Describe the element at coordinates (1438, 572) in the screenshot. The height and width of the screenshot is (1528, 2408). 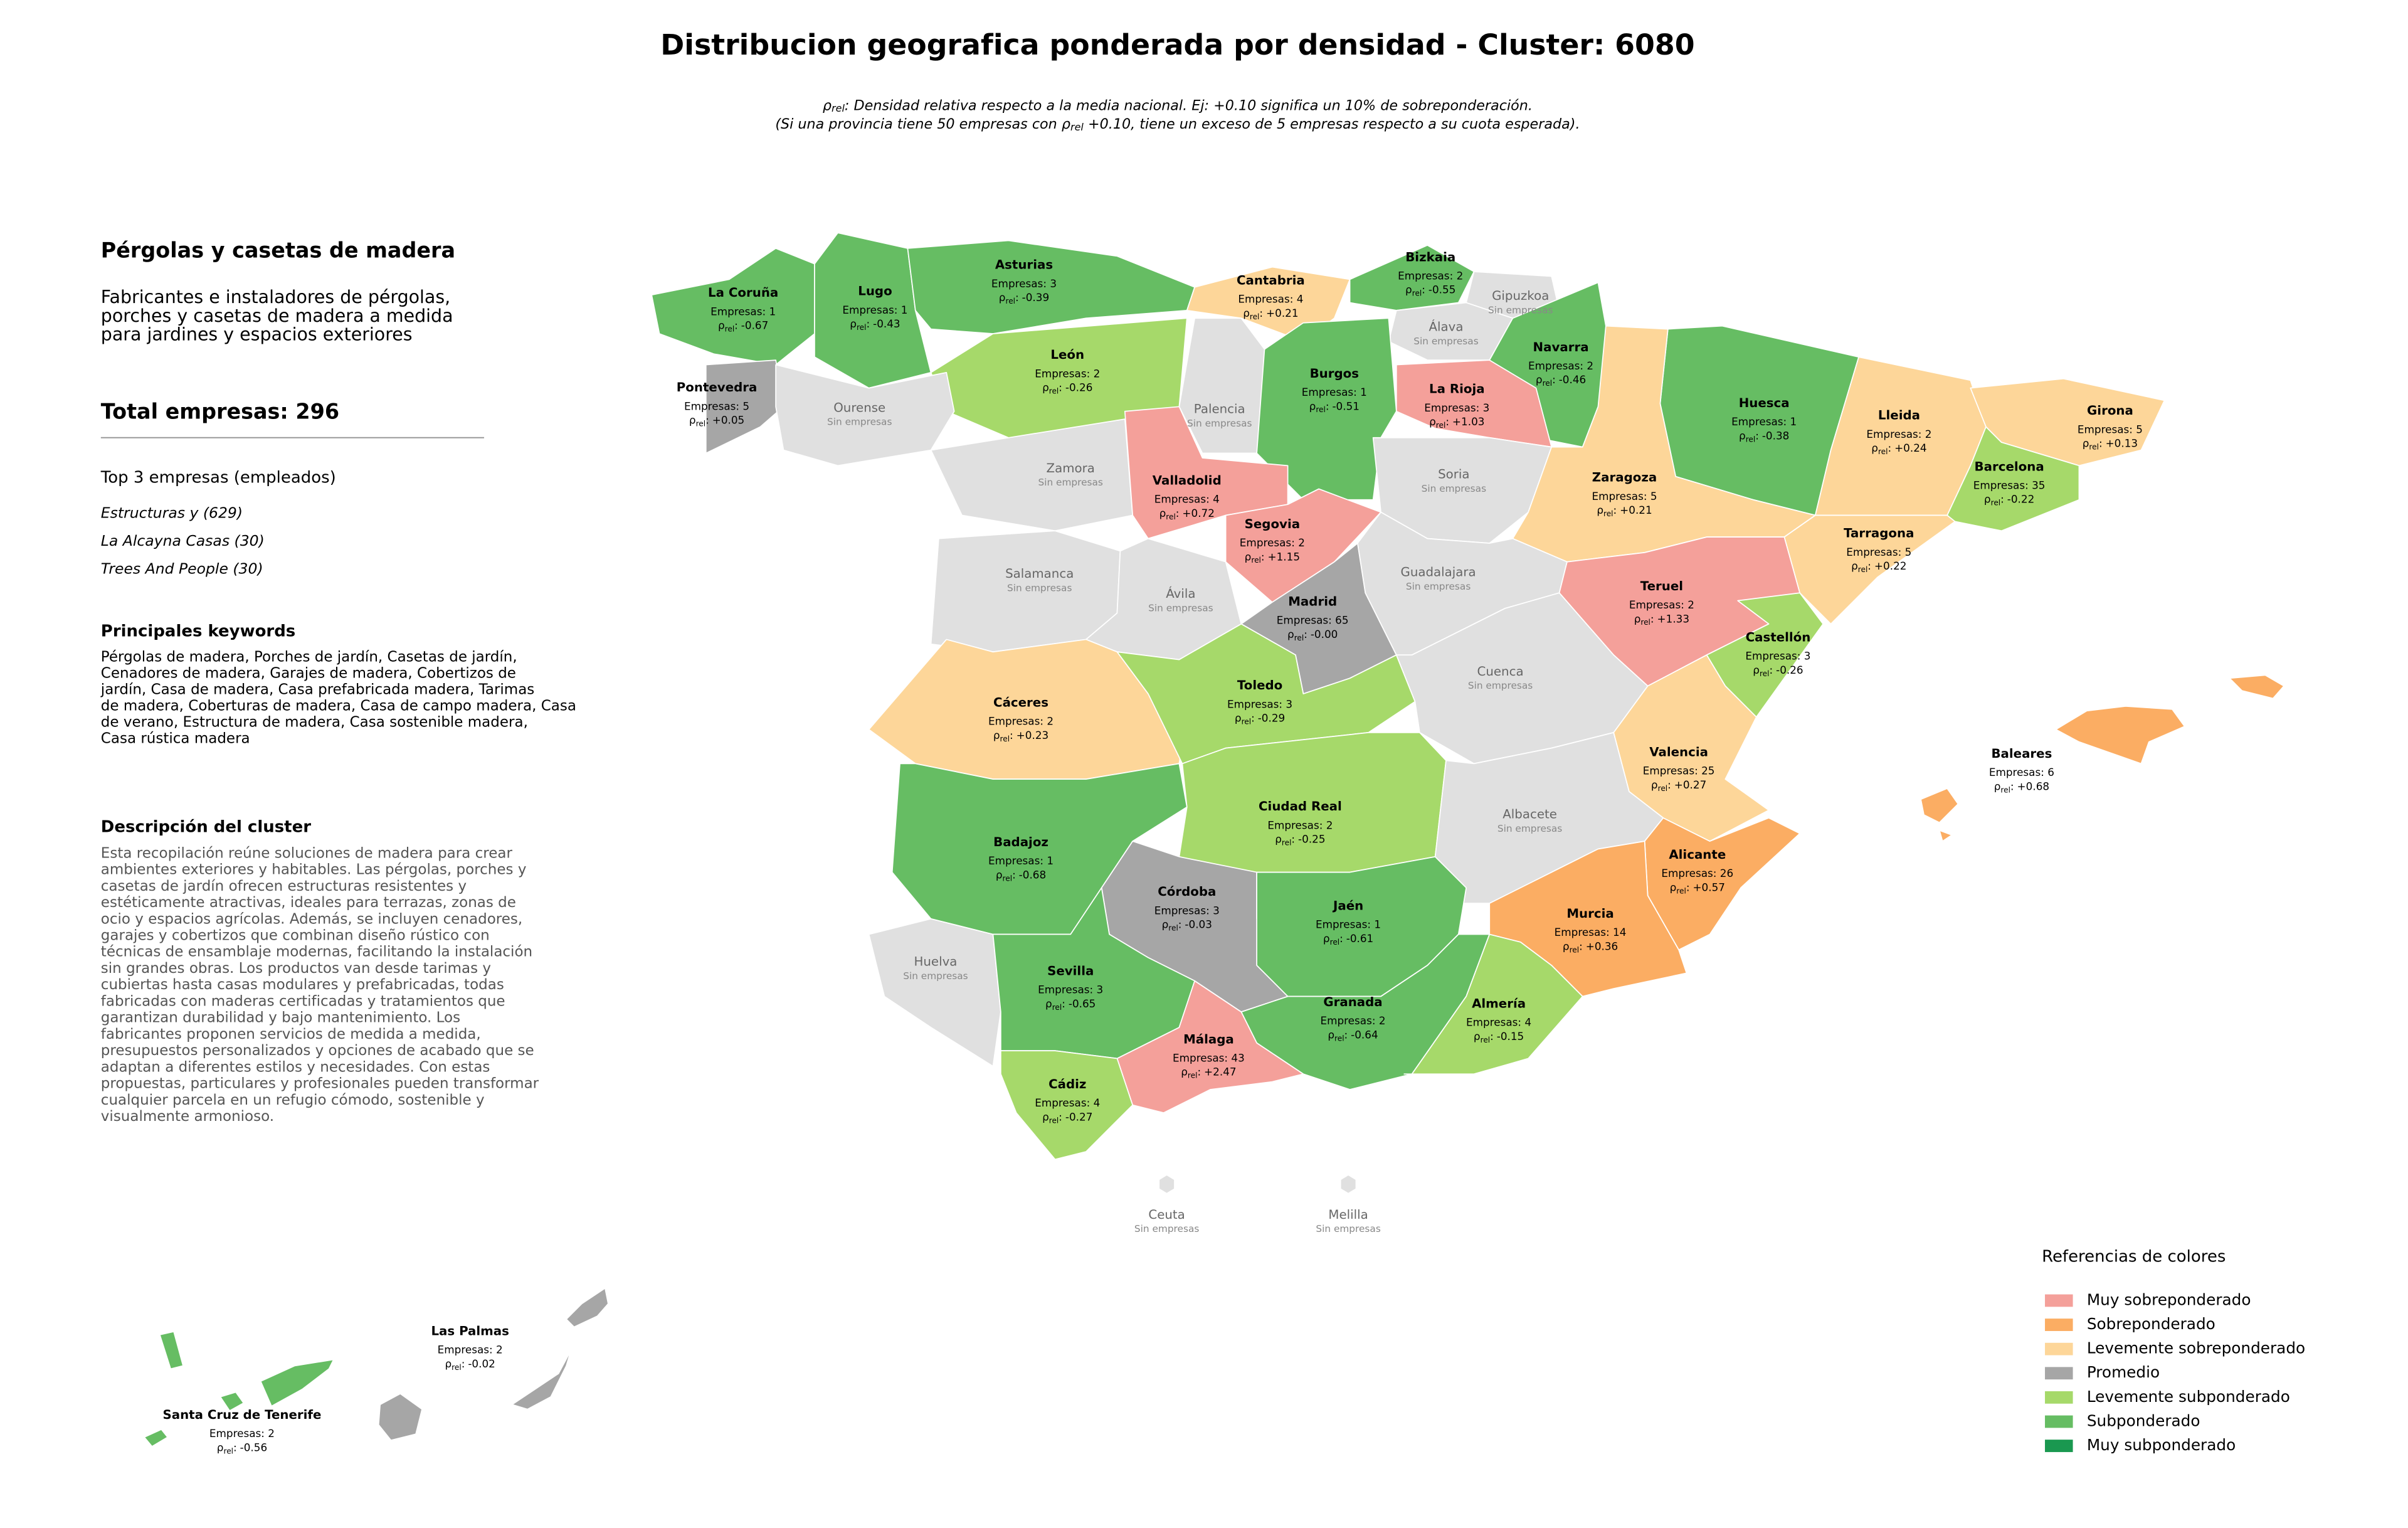
I see `province-name: Guadalajara` at that location.